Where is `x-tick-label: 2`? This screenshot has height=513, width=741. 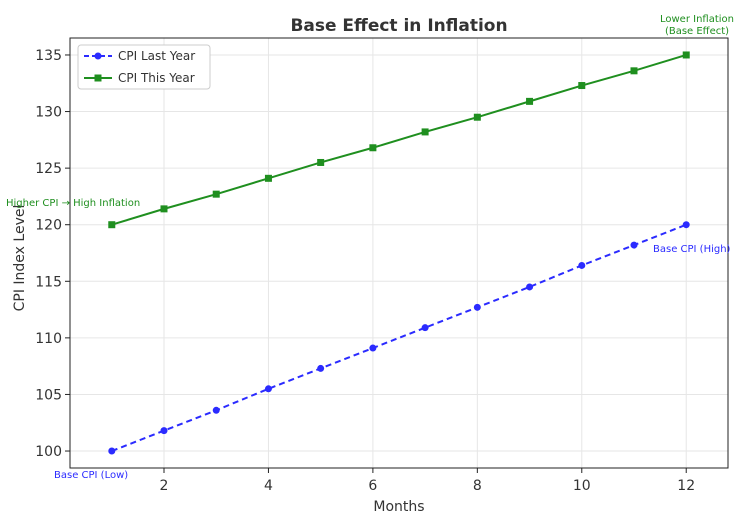
x-tick-label: 2 is located at coordinates (164, 486).